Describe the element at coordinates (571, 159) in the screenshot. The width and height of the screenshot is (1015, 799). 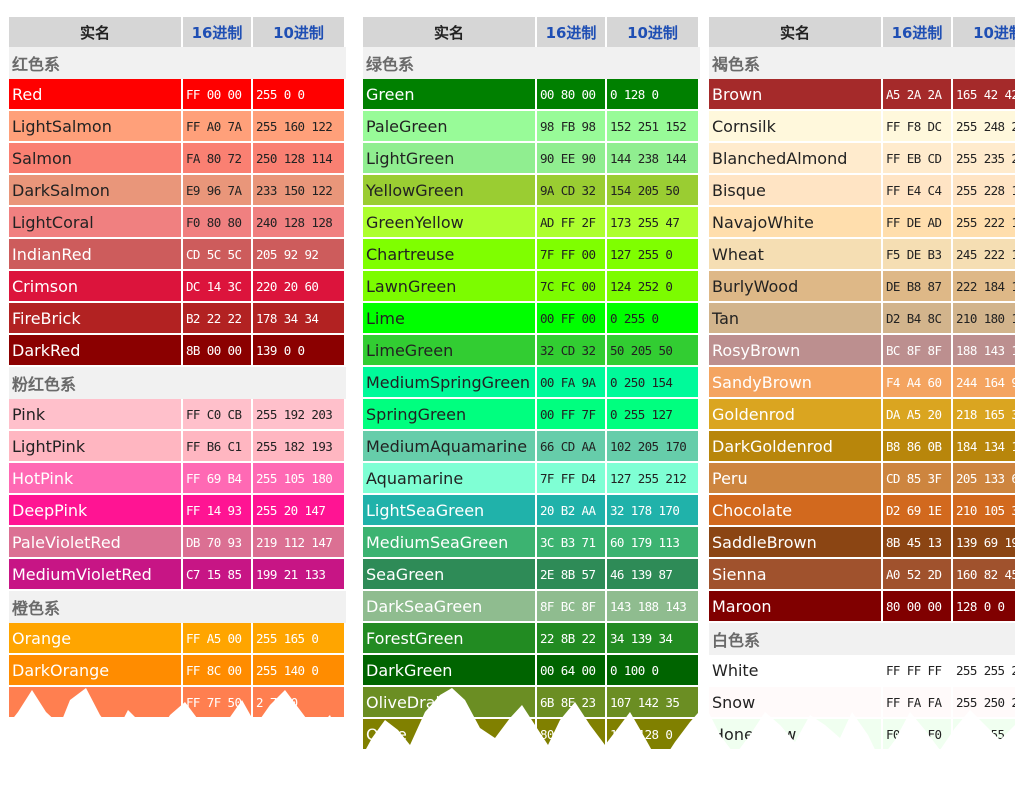
I see `hex-value: 90 EE 90` at that location.